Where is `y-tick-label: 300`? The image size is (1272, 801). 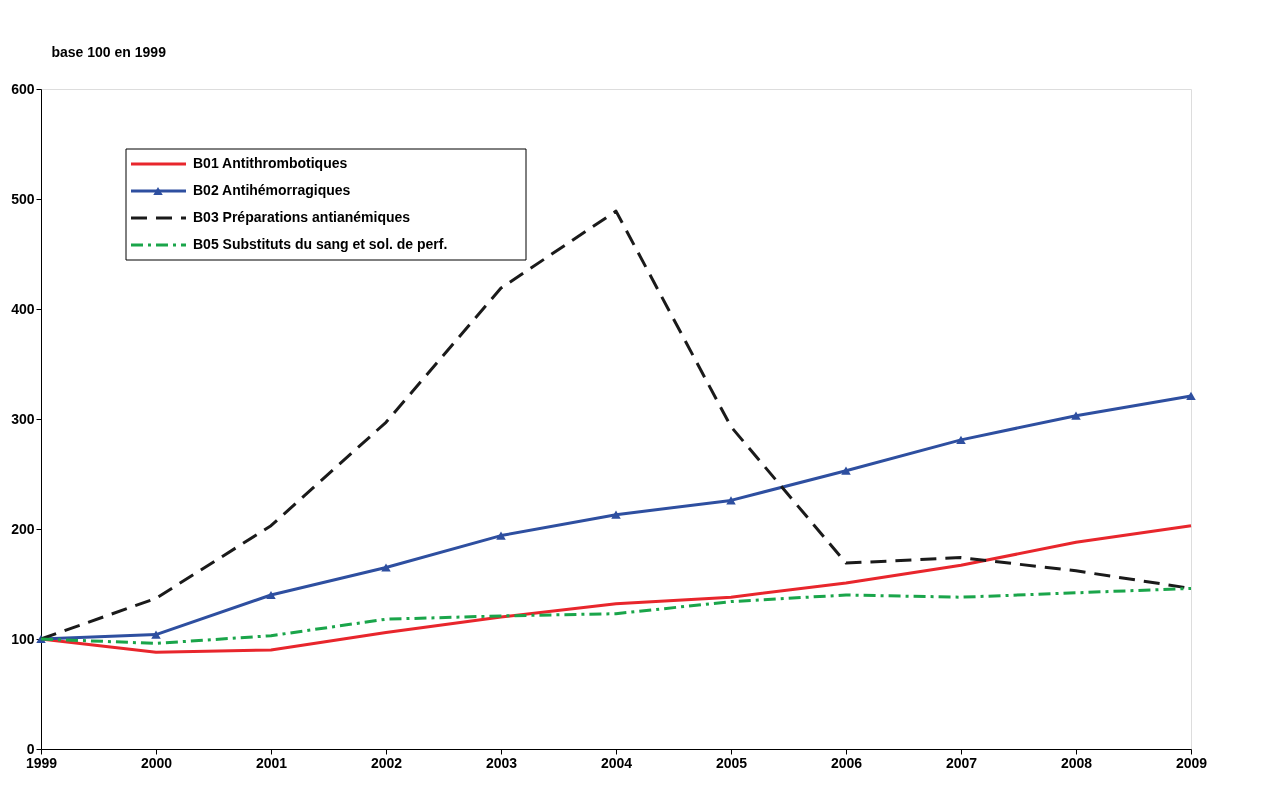
y-tick-label: 300 is located at coordinates (23, 418).